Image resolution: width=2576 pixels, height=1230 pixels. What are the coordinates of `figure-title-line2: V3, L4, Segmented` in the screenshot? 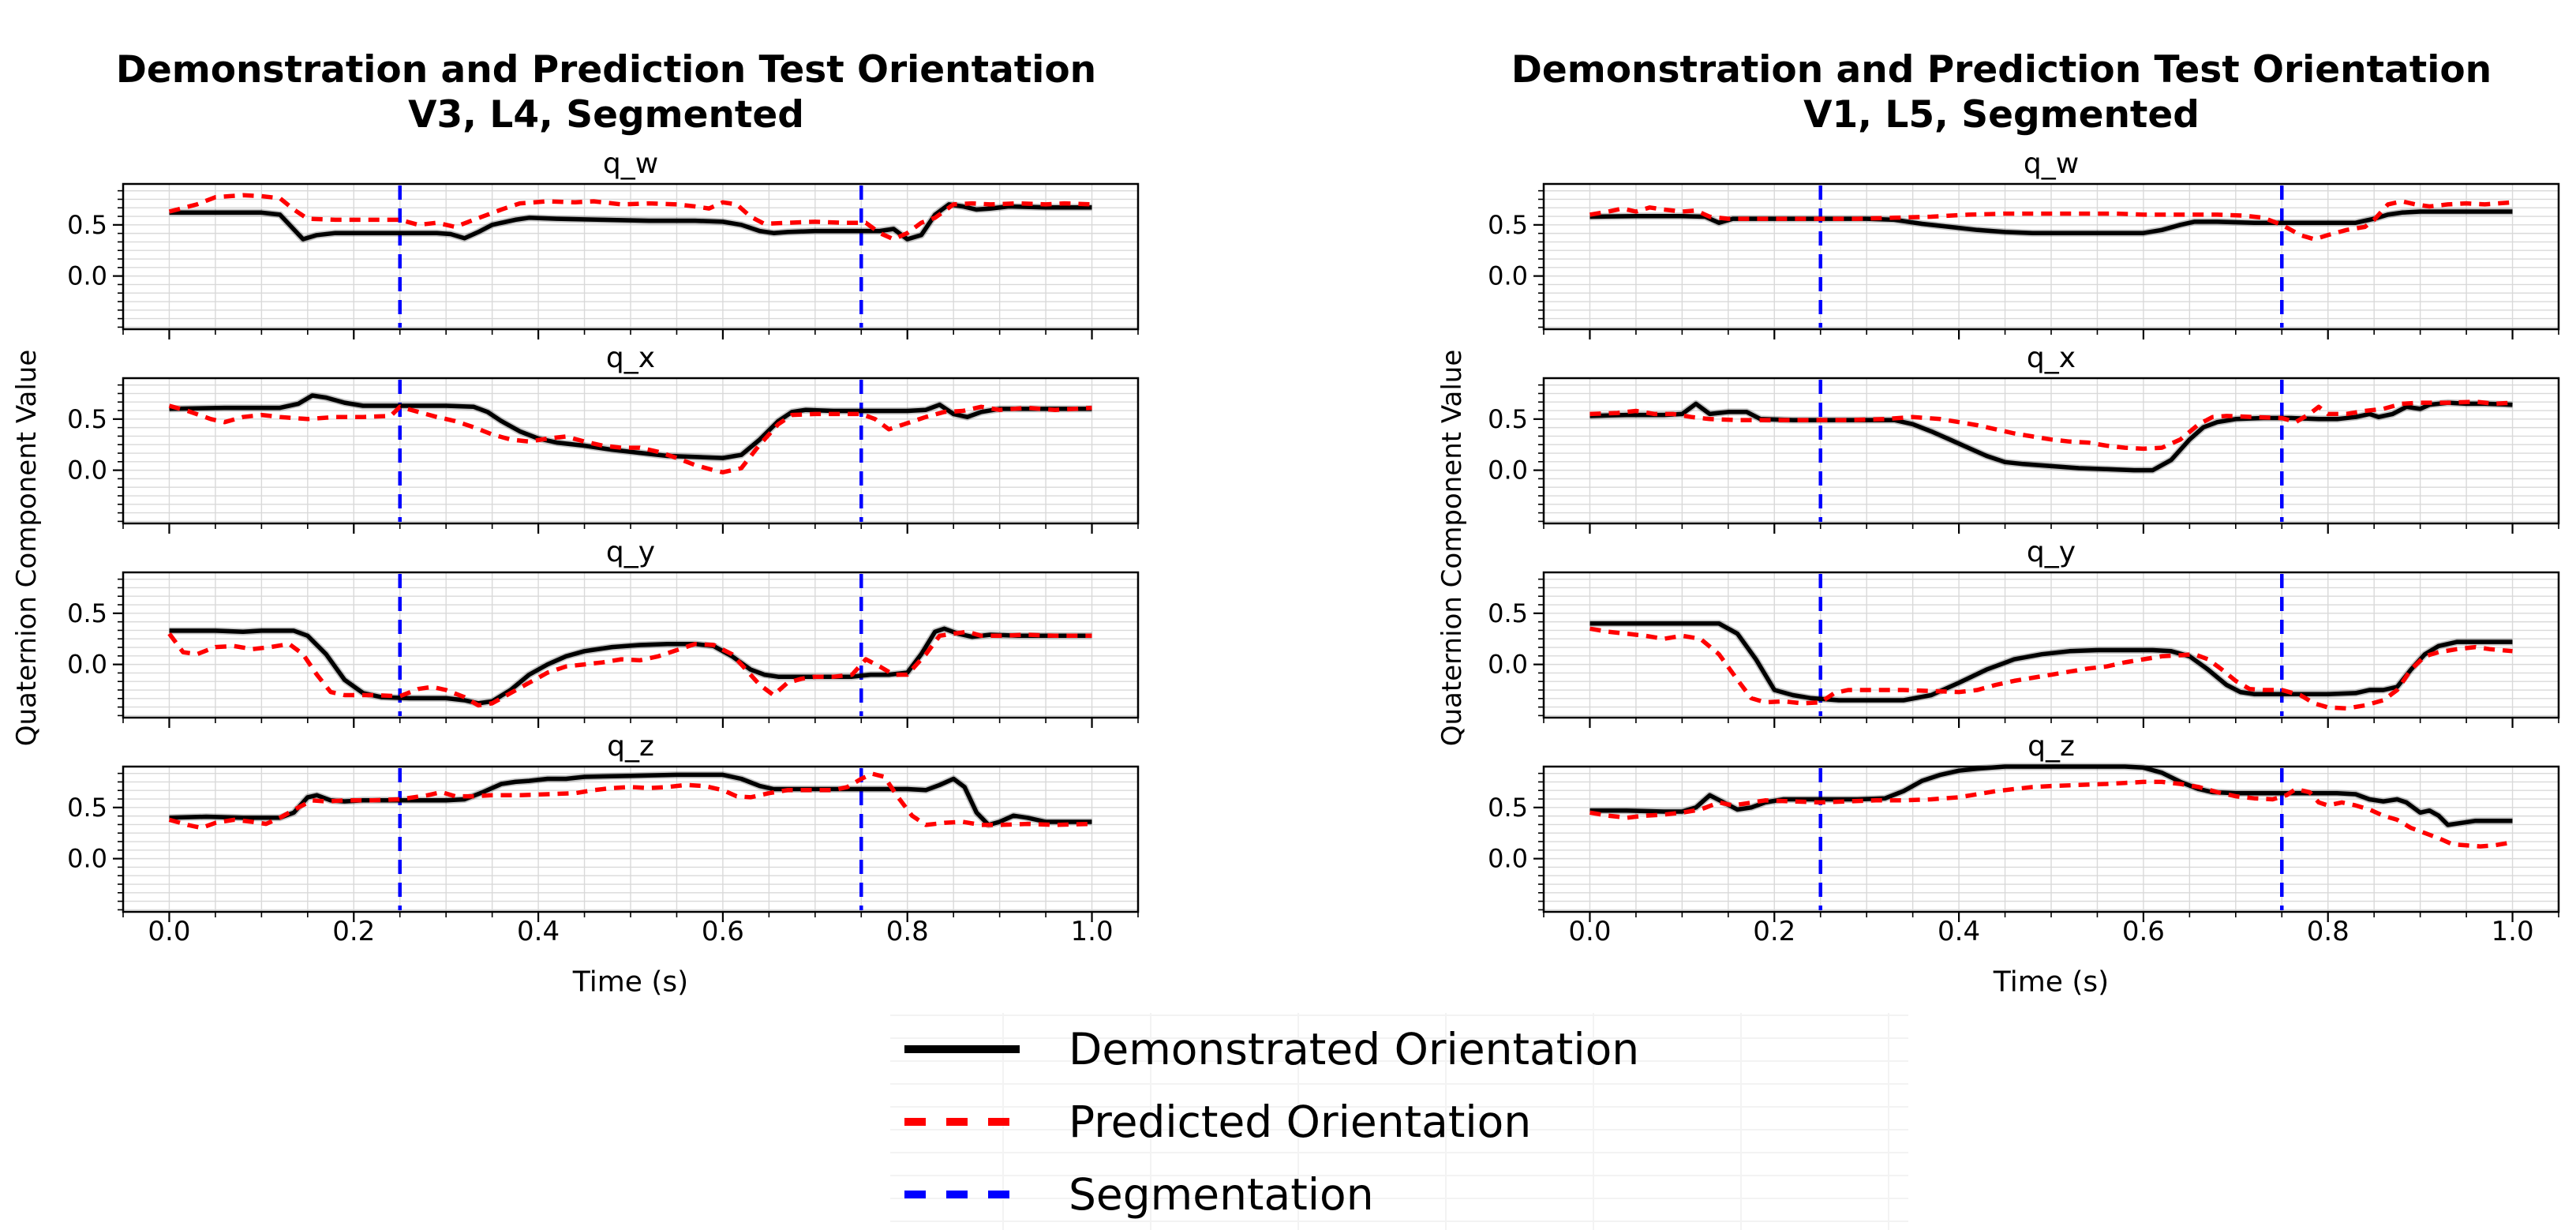 It's located at (606, 115).